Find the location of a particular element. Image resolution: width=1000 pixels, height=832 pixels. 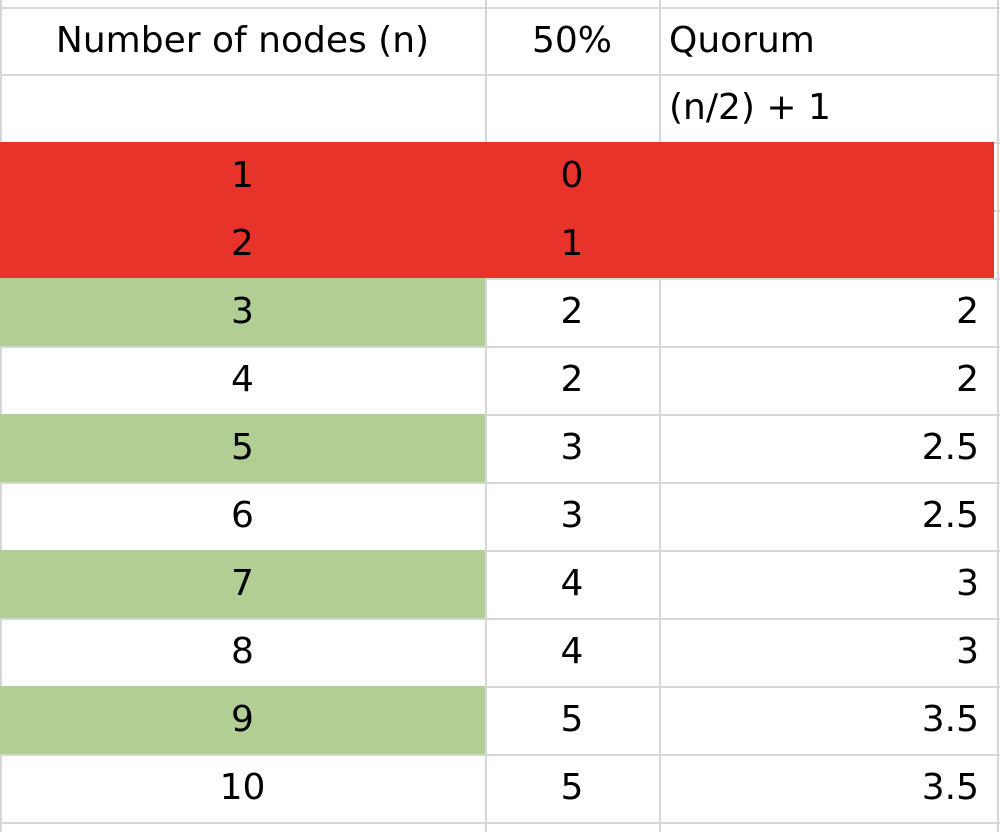

cell-n: 5 is located at coordinates (242, 447).